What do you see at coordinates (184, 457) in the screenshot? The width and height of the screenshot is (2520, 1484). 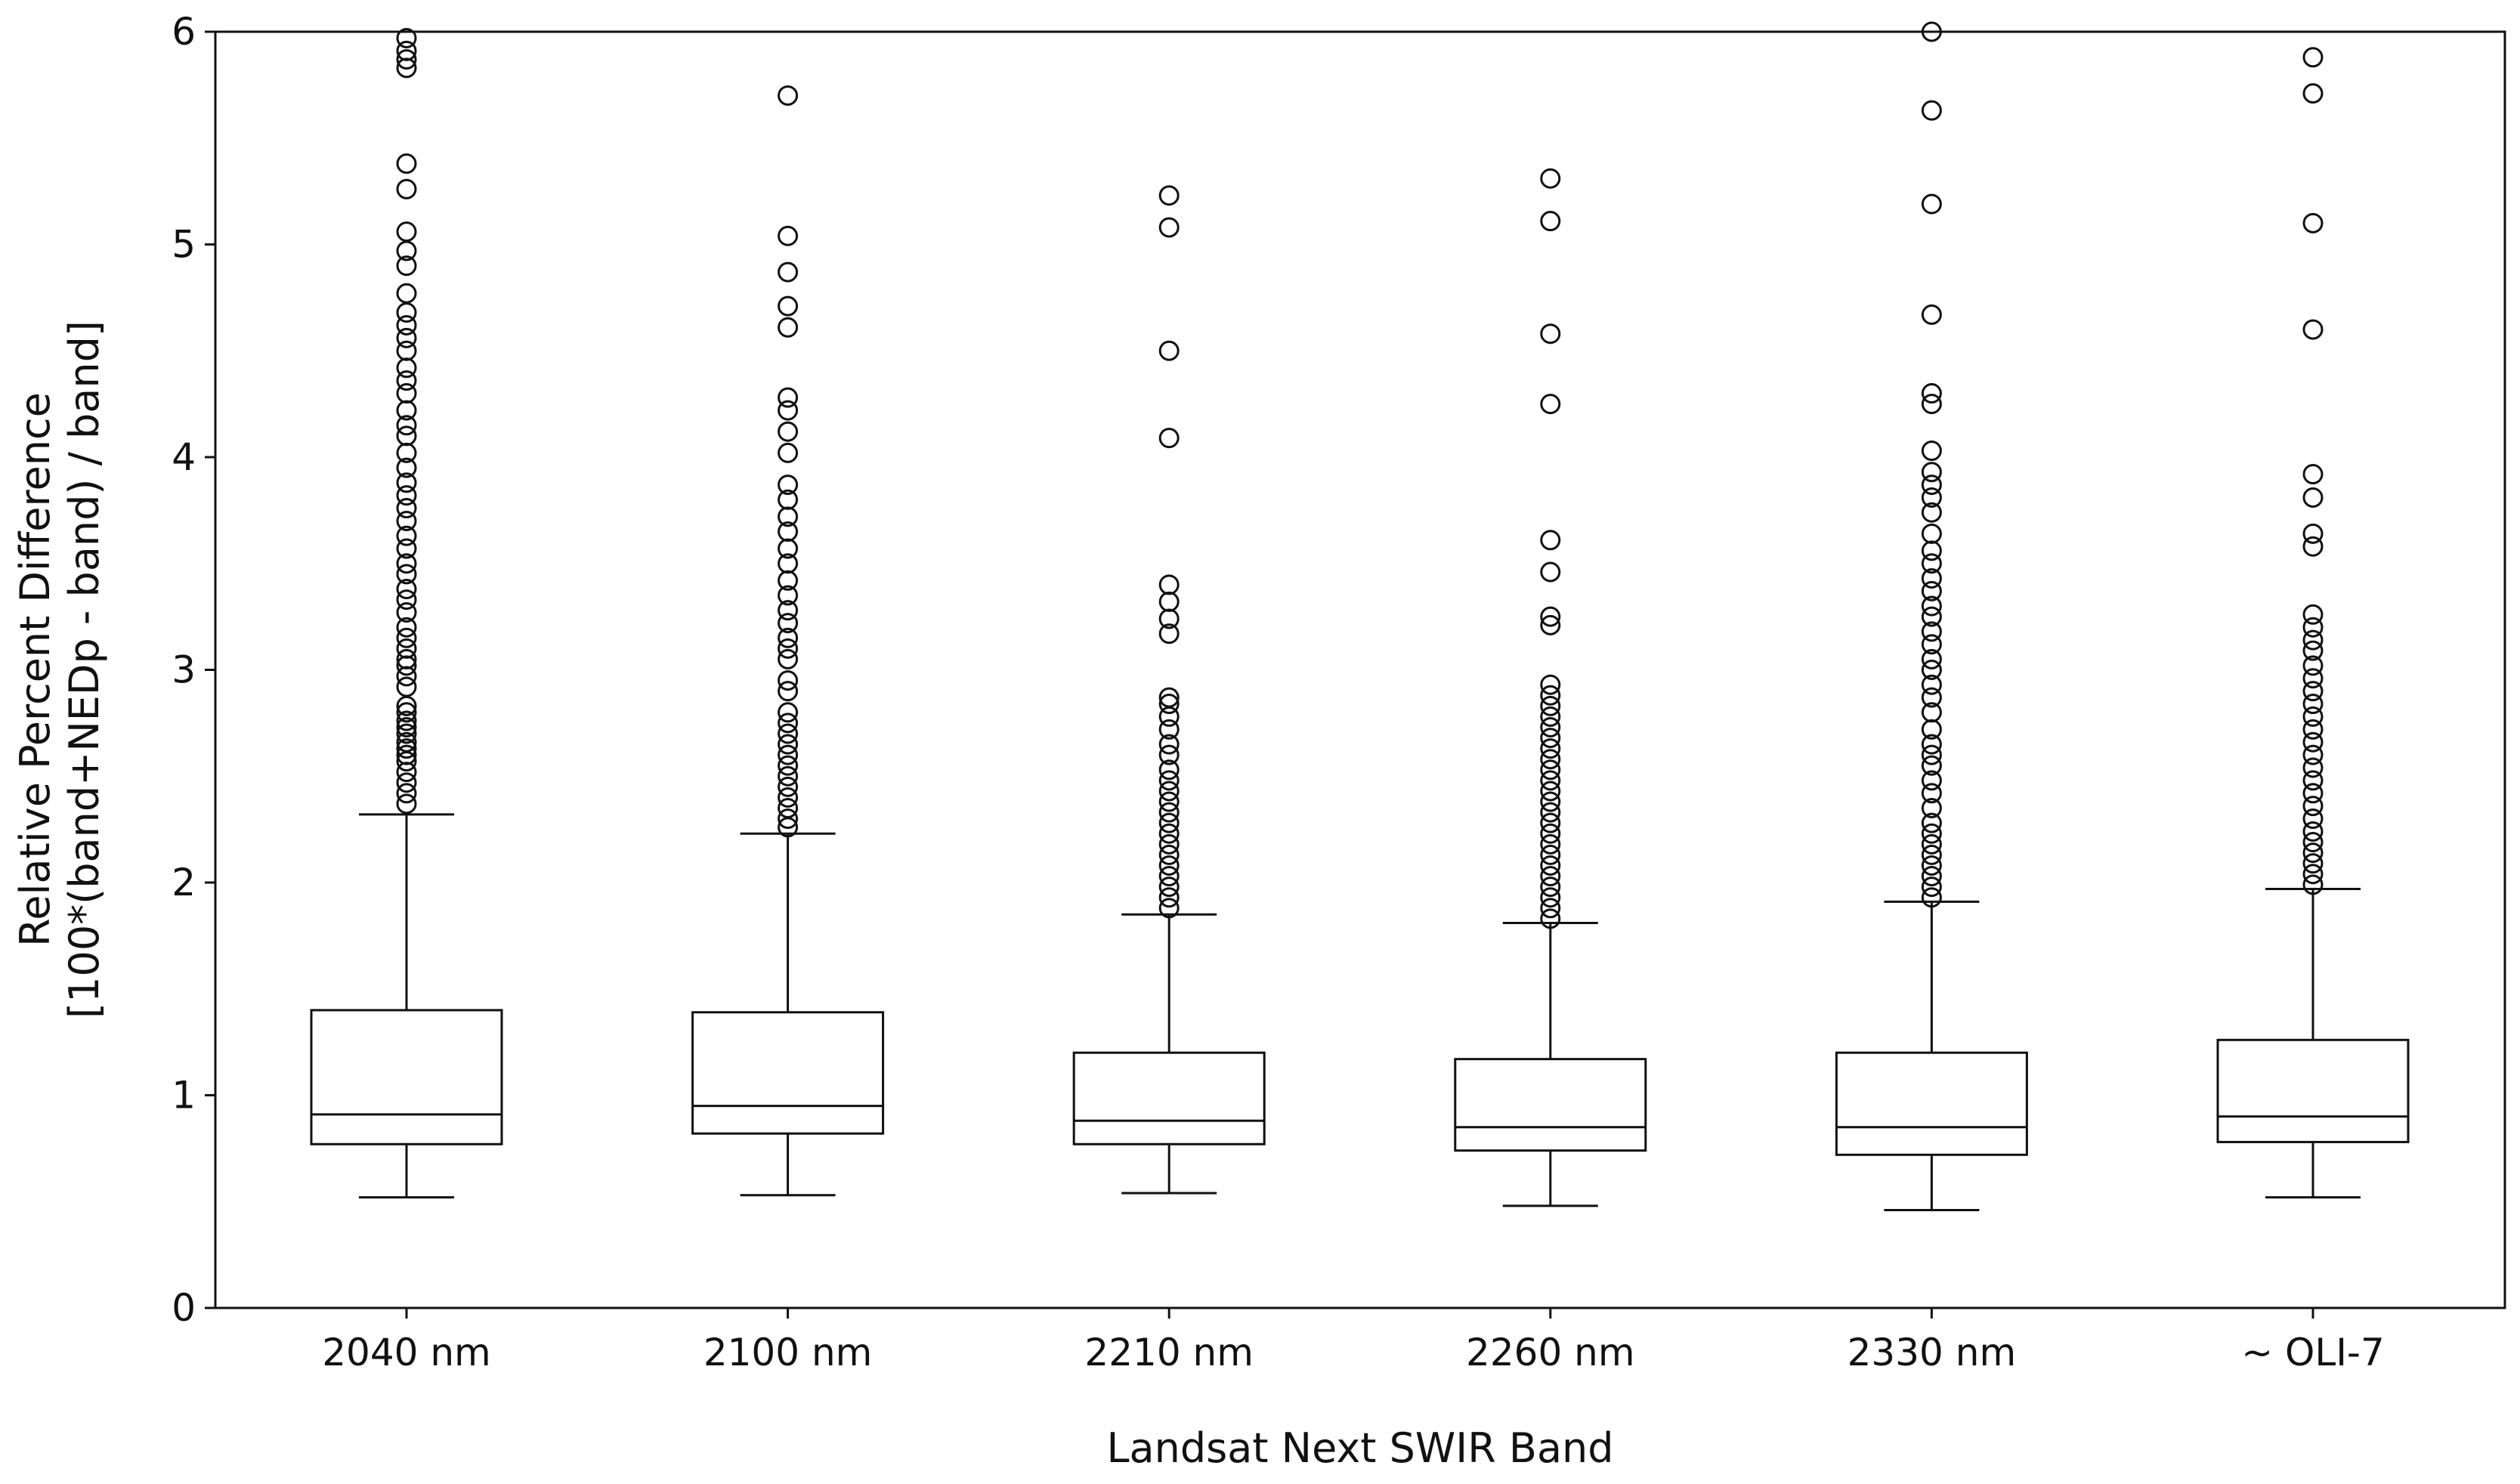 I see `y-tick-label: 4` at bounding box center [184, 457].